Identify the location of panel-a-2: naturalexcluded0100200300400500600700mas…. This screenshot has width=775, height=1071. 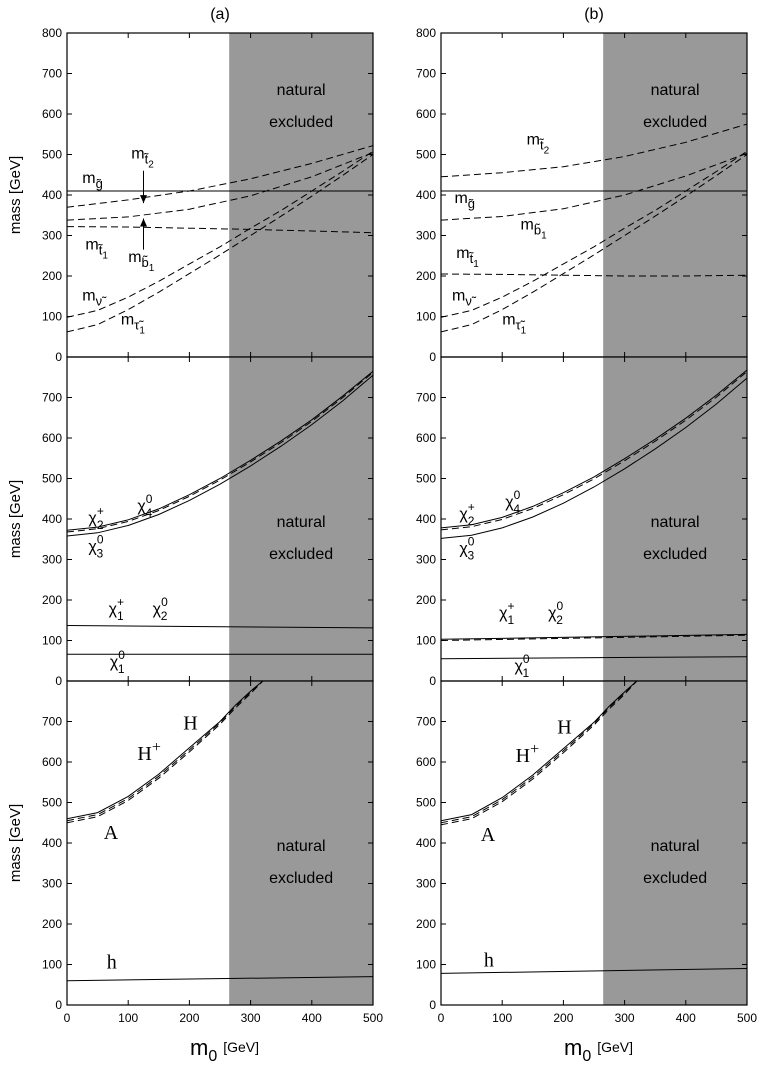
(190, 522).